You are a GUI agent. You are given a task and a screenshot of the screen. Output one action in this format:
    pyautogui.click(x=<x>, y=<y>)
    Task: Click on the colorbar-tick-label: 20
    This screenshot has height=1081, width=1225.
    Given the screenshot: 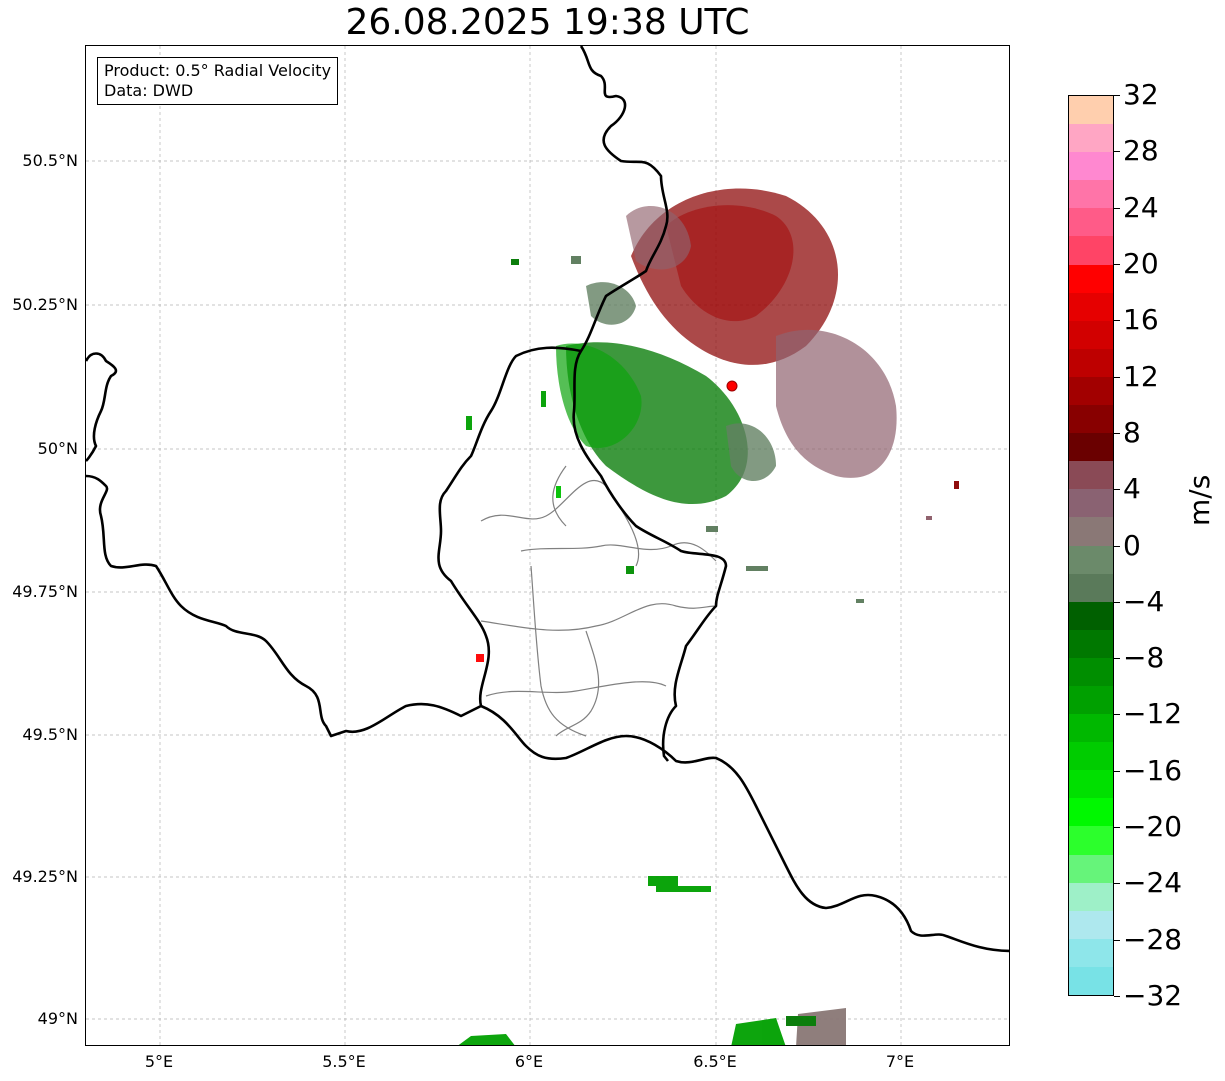 What is the action you would take?
    pyautogui.click(x=1141, y=263)
    